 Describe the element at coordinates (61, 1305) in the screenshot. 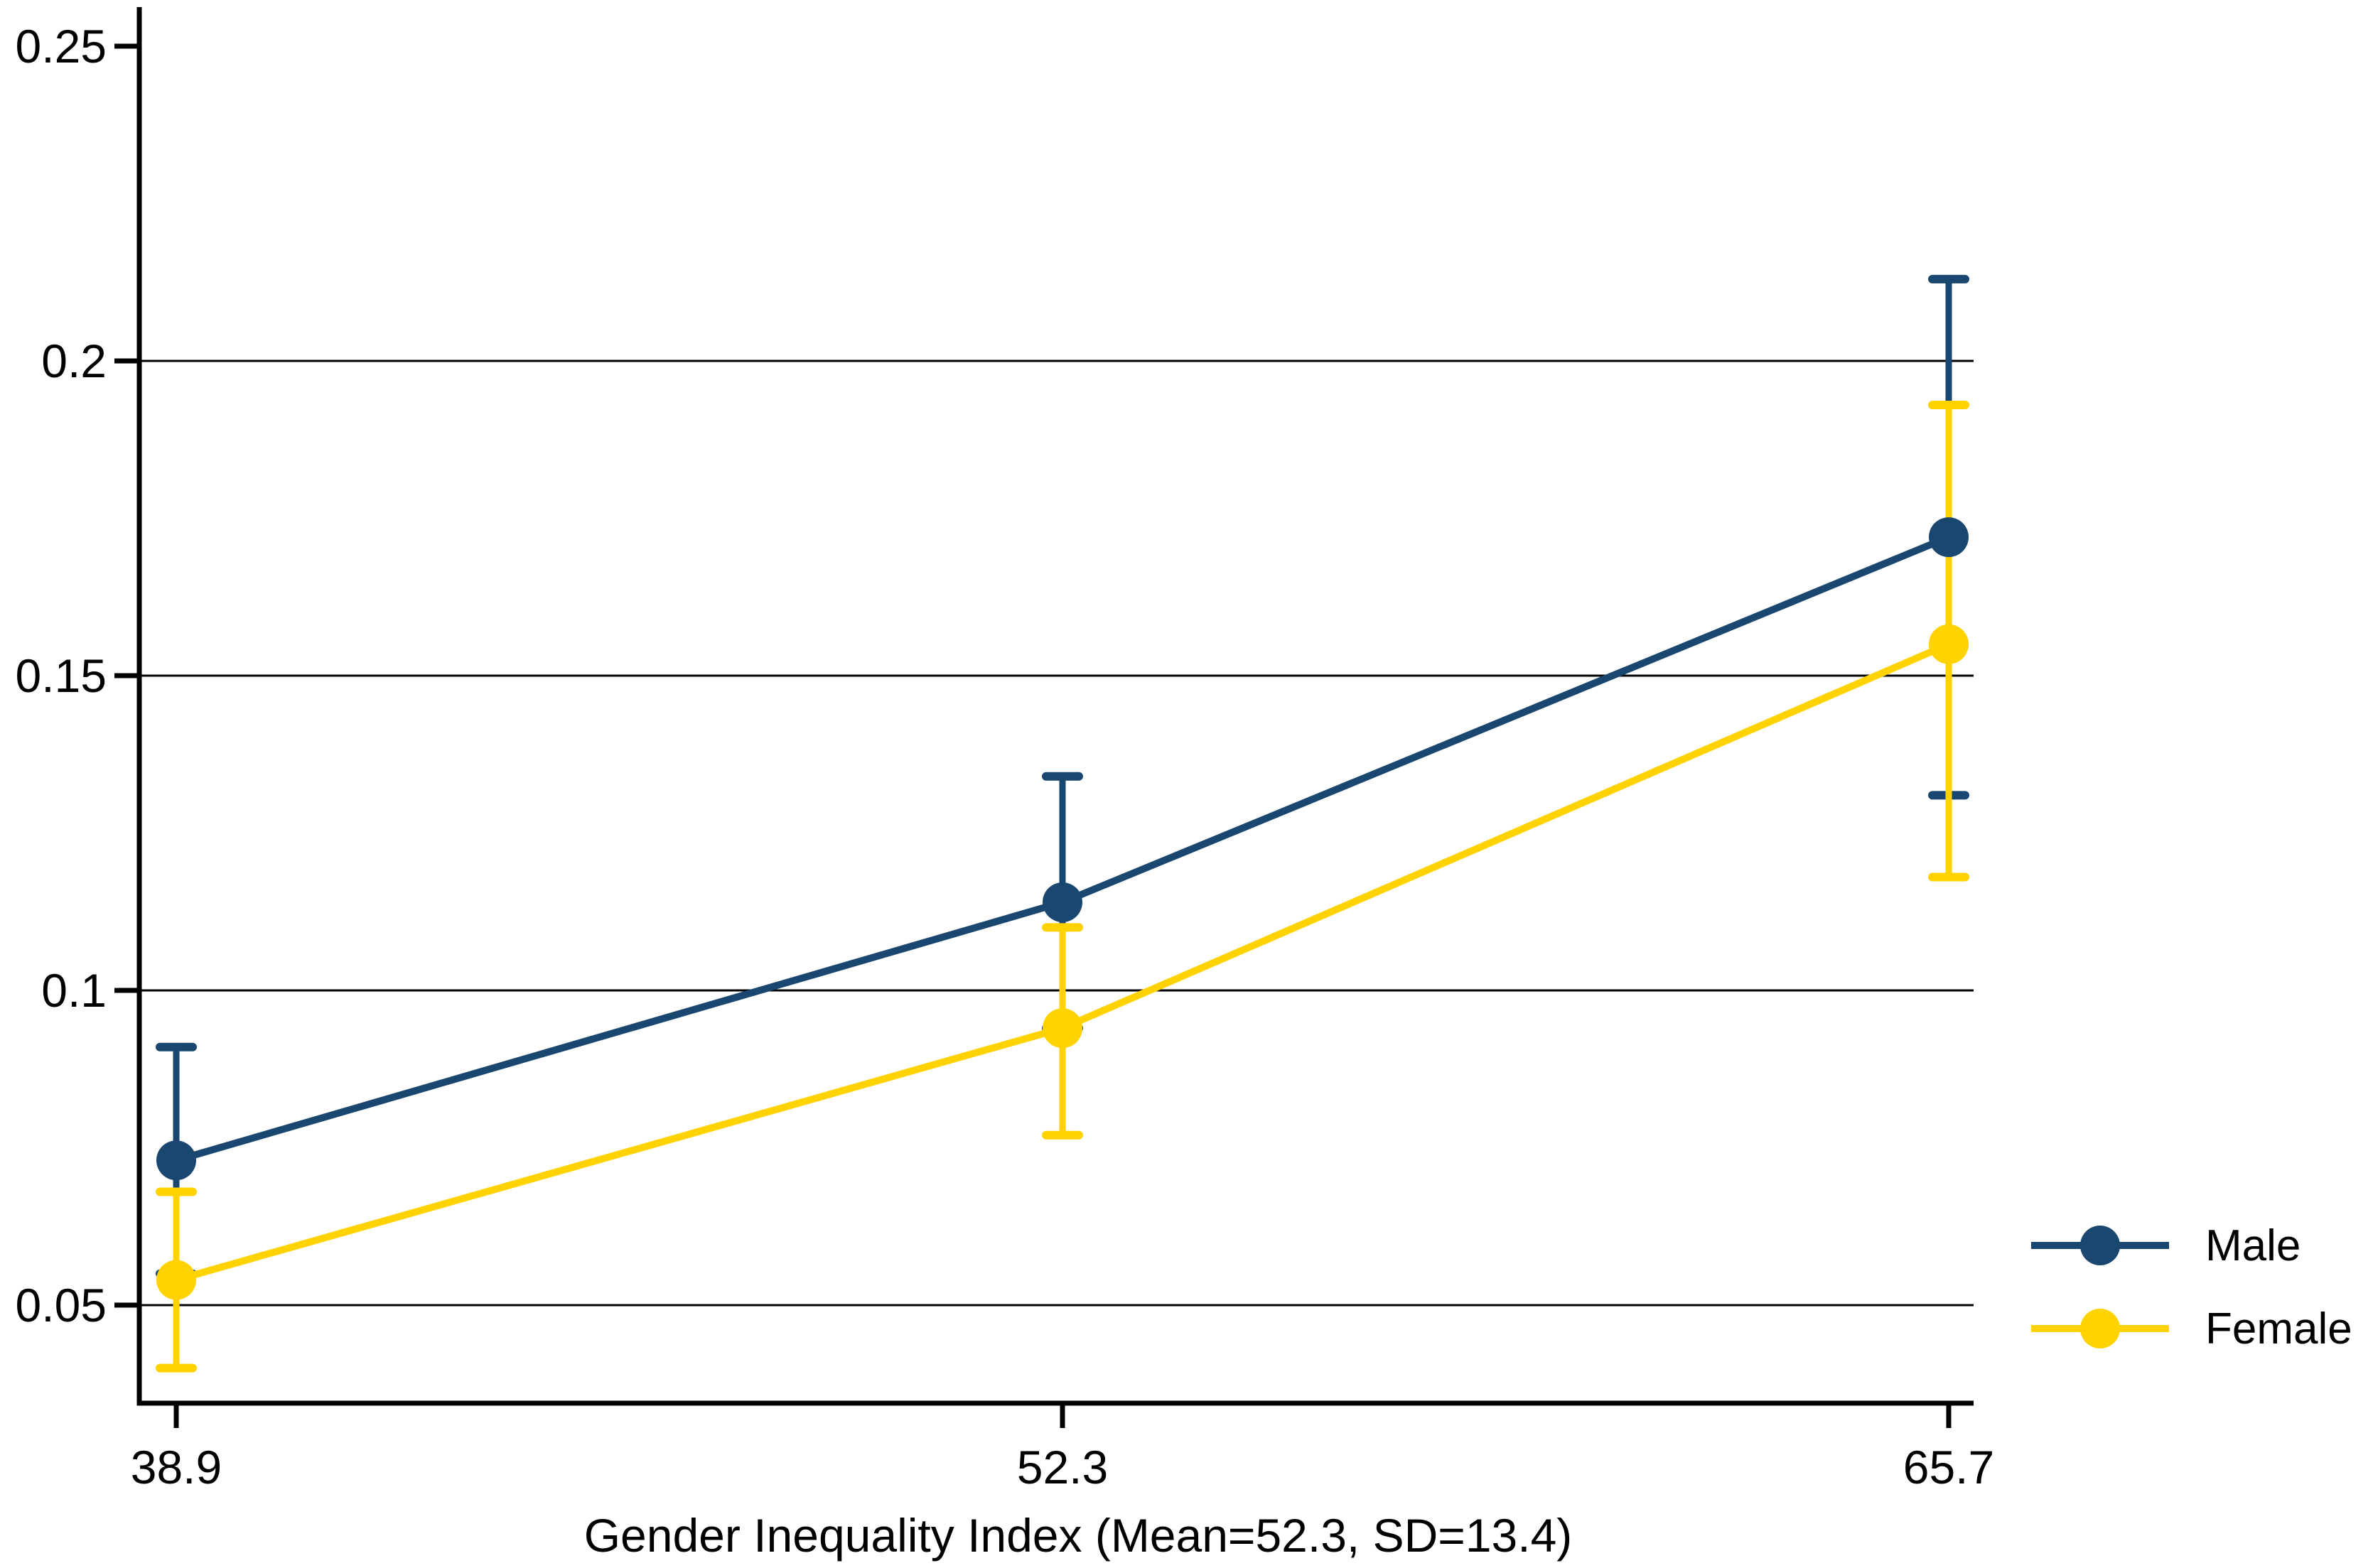

I see `y-tick-label: 0.05` at that location.